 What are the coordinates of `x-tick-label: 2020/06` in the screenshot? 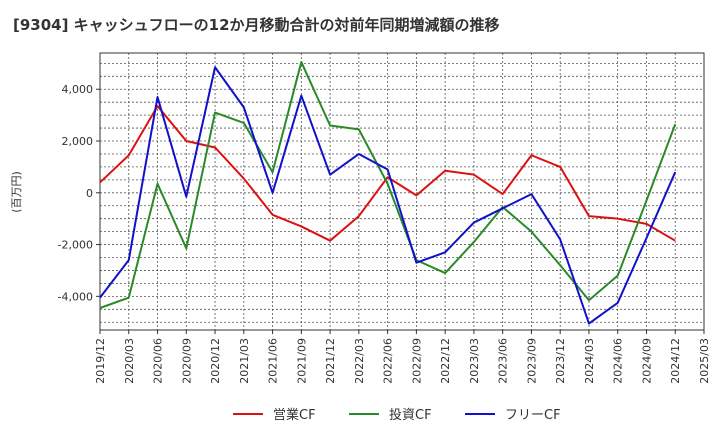 It's located at (158, 361).